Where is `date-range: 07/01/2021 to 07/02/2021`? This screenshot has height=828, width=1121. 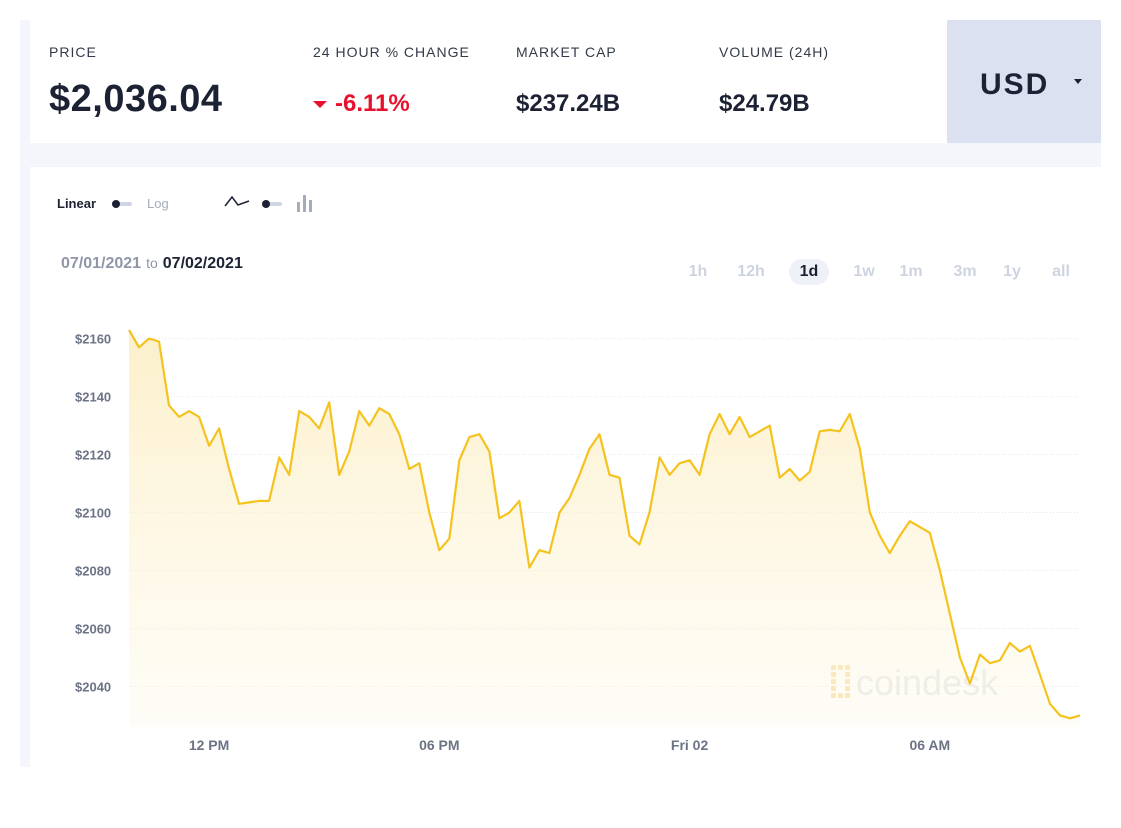 date-range: 07/01/2021 to 07/02/2021 is located at coordinates (152, 264).